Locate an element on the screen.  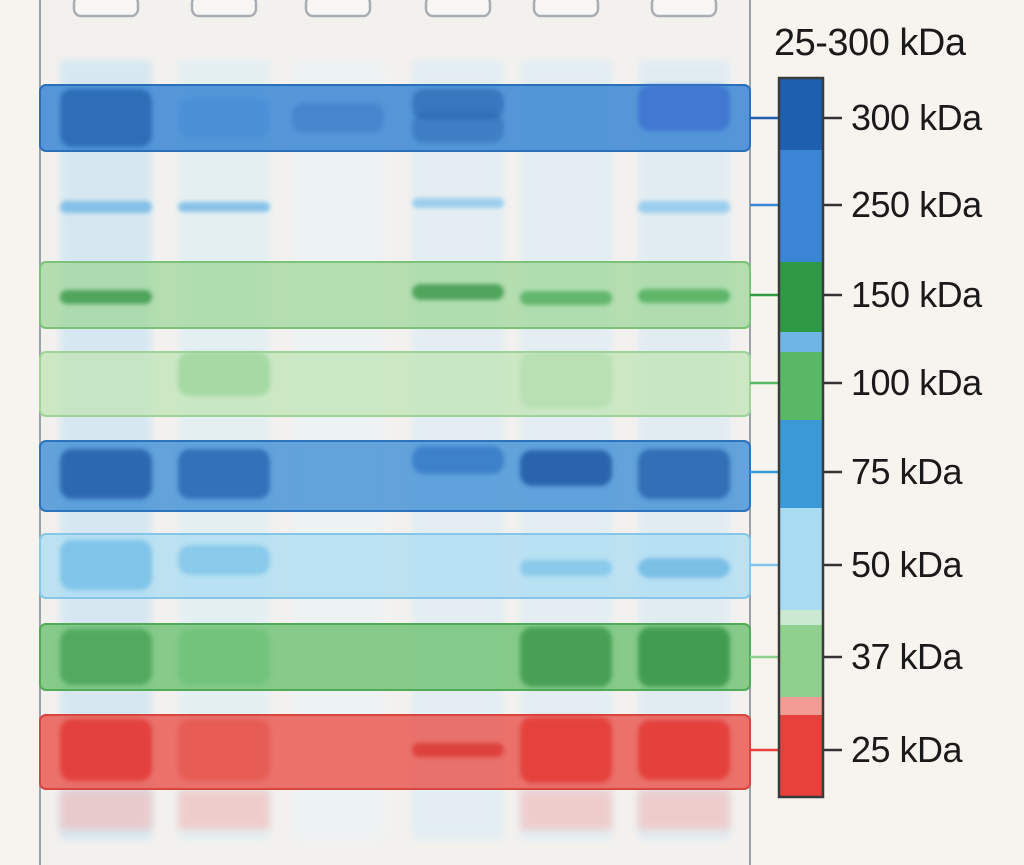
marker-label: 250 kDa is located at coordinates (916, 204).